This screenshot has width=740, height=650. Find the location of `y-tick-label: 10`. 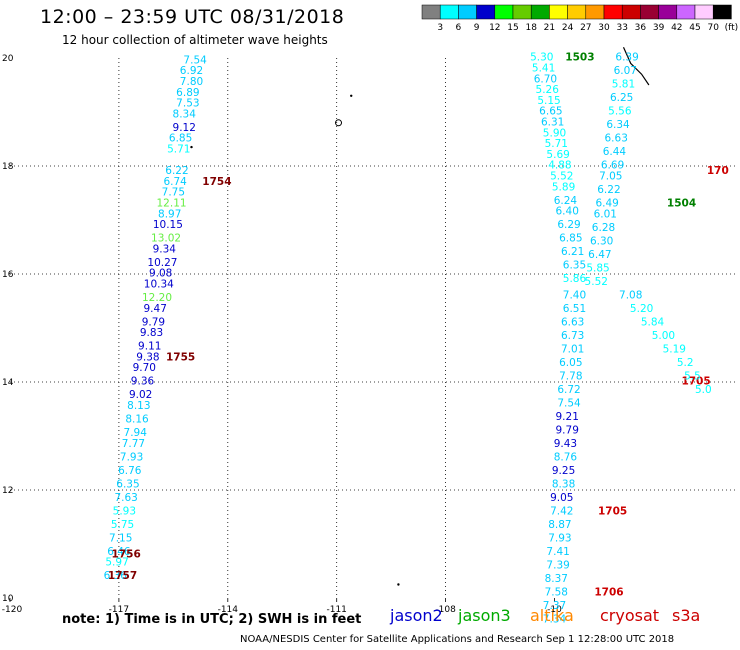

y-tick-label: 10 is located at coordinates (8, 599).